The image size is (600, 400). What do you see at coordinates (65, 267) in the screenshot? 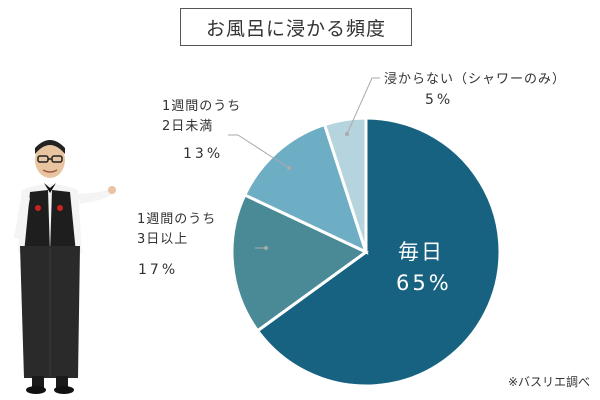
I see `presenter-illustration` at bounding box center [65, 267].